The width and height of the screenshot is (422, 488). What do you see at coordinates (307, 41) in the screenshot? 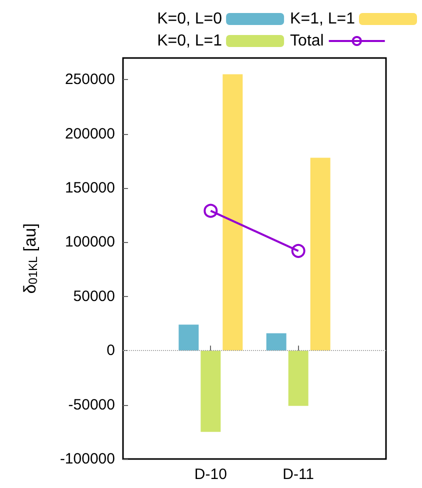
I see `legend-label: Total` at bounding box center [307, 41].